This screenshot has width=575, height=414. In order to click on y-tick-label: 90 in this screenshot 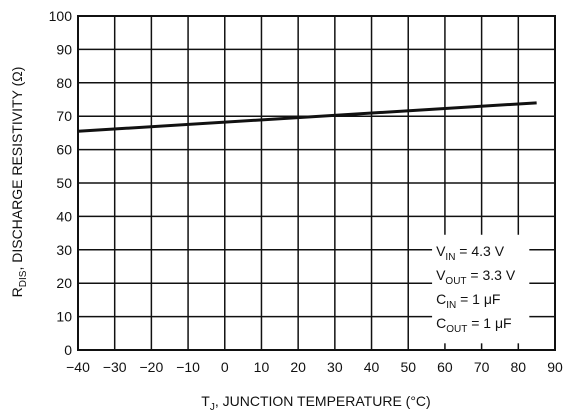, I will do `click(64, 49)`.